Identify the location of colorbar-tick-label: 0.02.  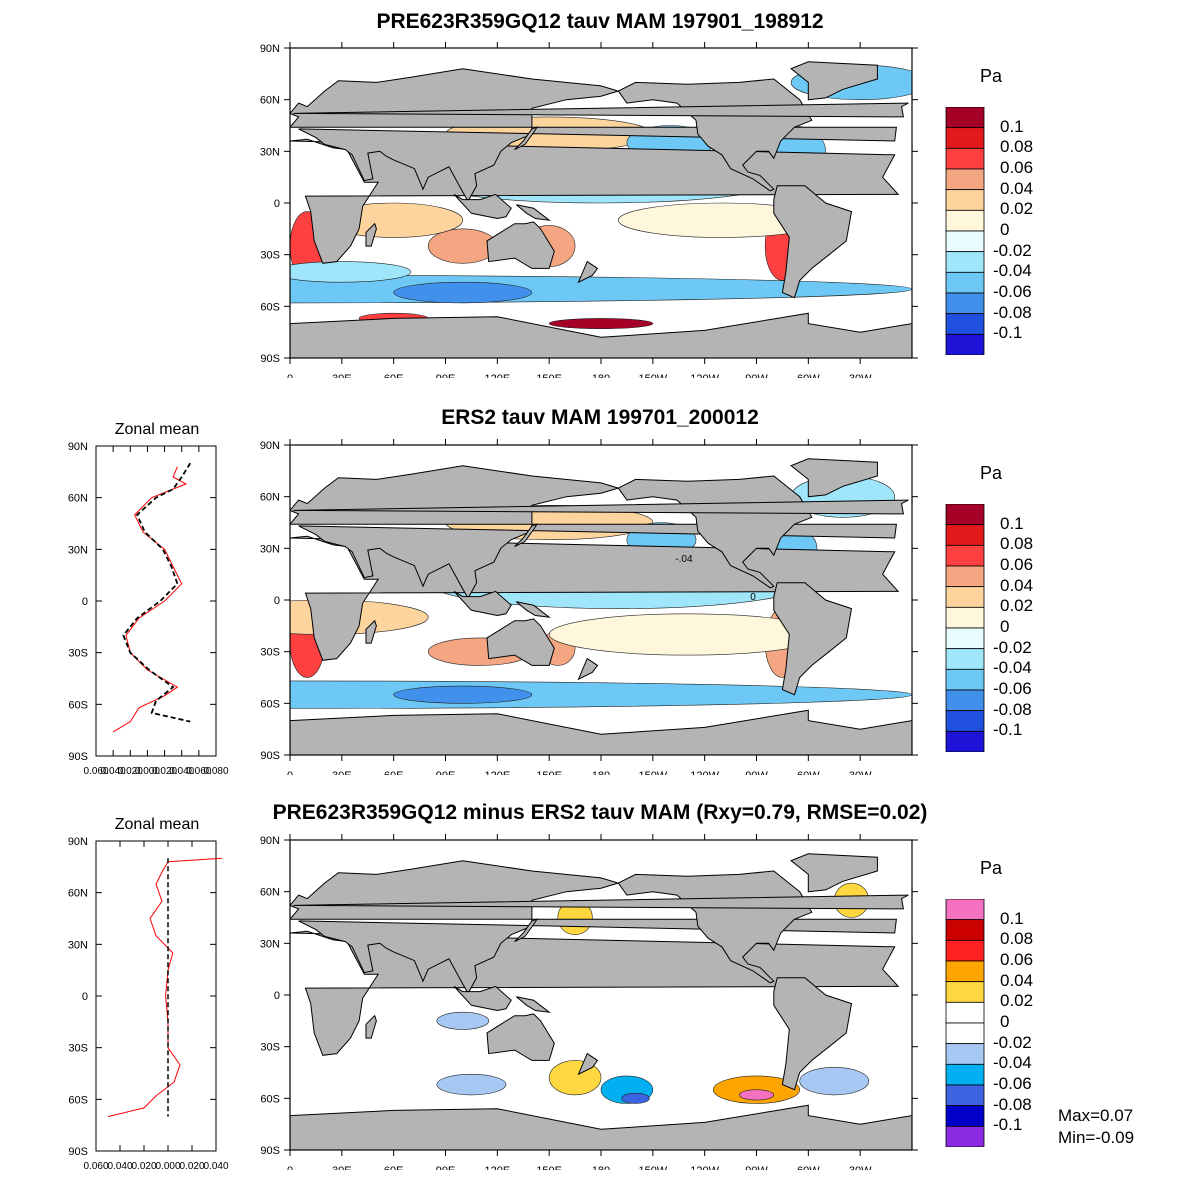
(1017, 1001).